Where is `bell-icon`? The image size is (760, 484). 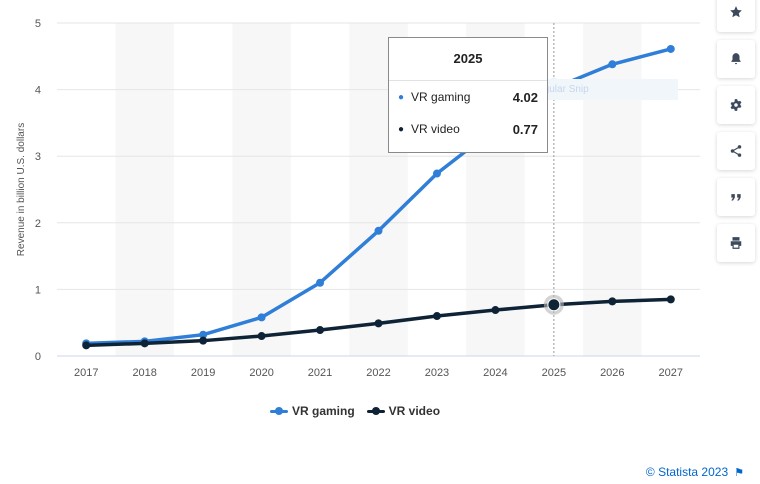 bell-icon is located at coordinates (736, 59).